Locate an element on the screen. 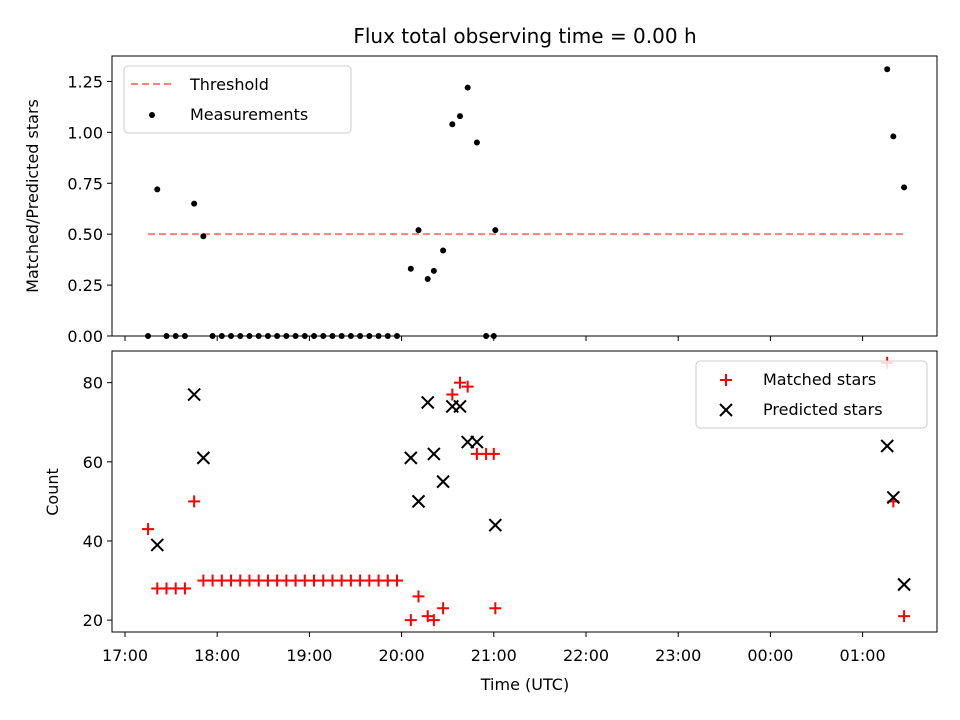 The width and height of the screenshot is (960, 720). legend-predicted-swatch-b is located at coordinates (726, 410).